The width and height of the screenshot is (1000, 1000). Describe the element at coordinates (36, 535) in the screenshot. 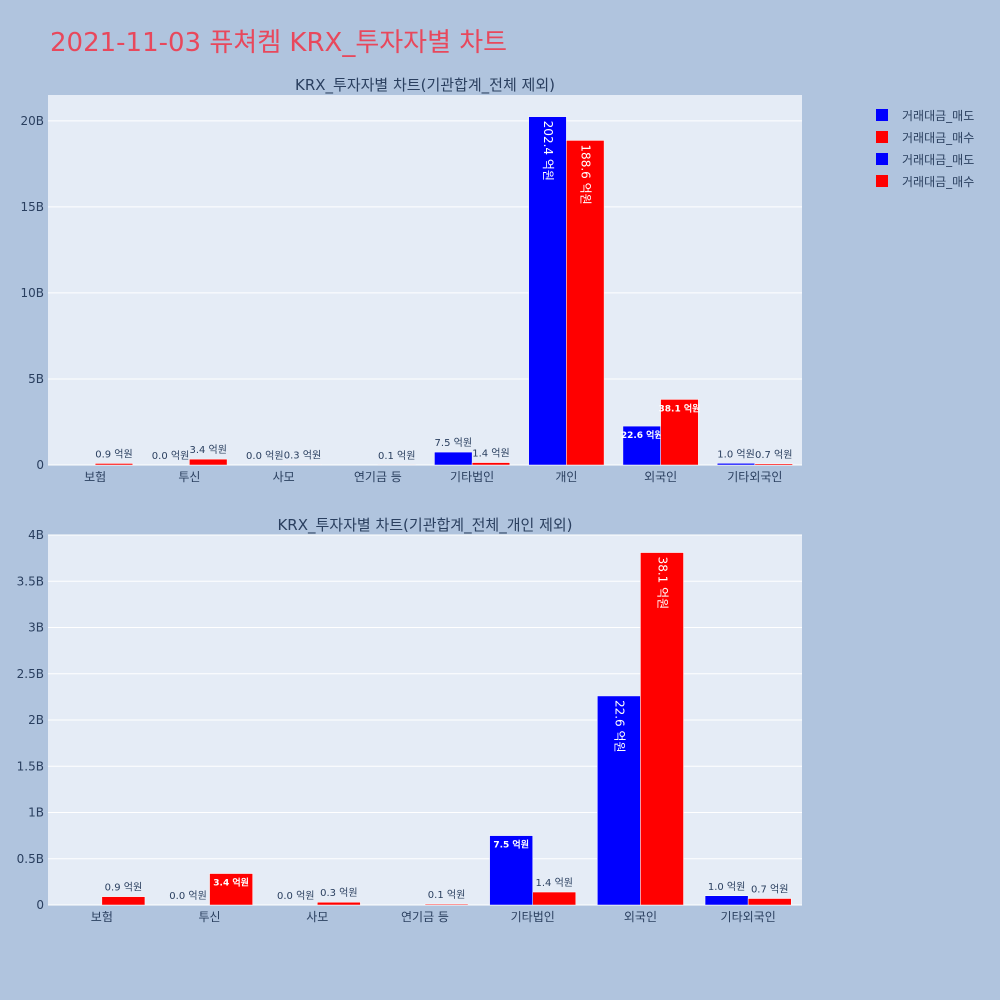

I see `y-tick-label: 4B` at that location.